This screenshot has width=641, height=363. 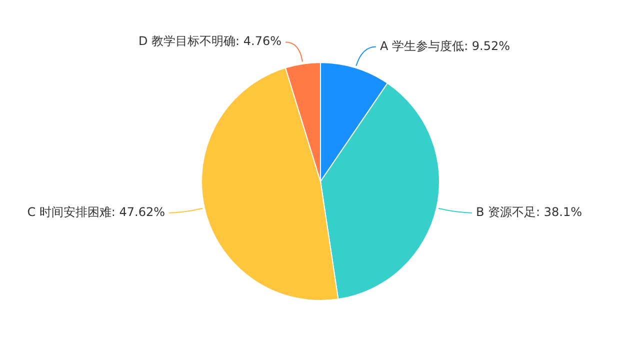 What do you see at coordinates (259, 41) in the screenshot?
I see `data-label: : 4.76%` at bounding box center [259, 41].